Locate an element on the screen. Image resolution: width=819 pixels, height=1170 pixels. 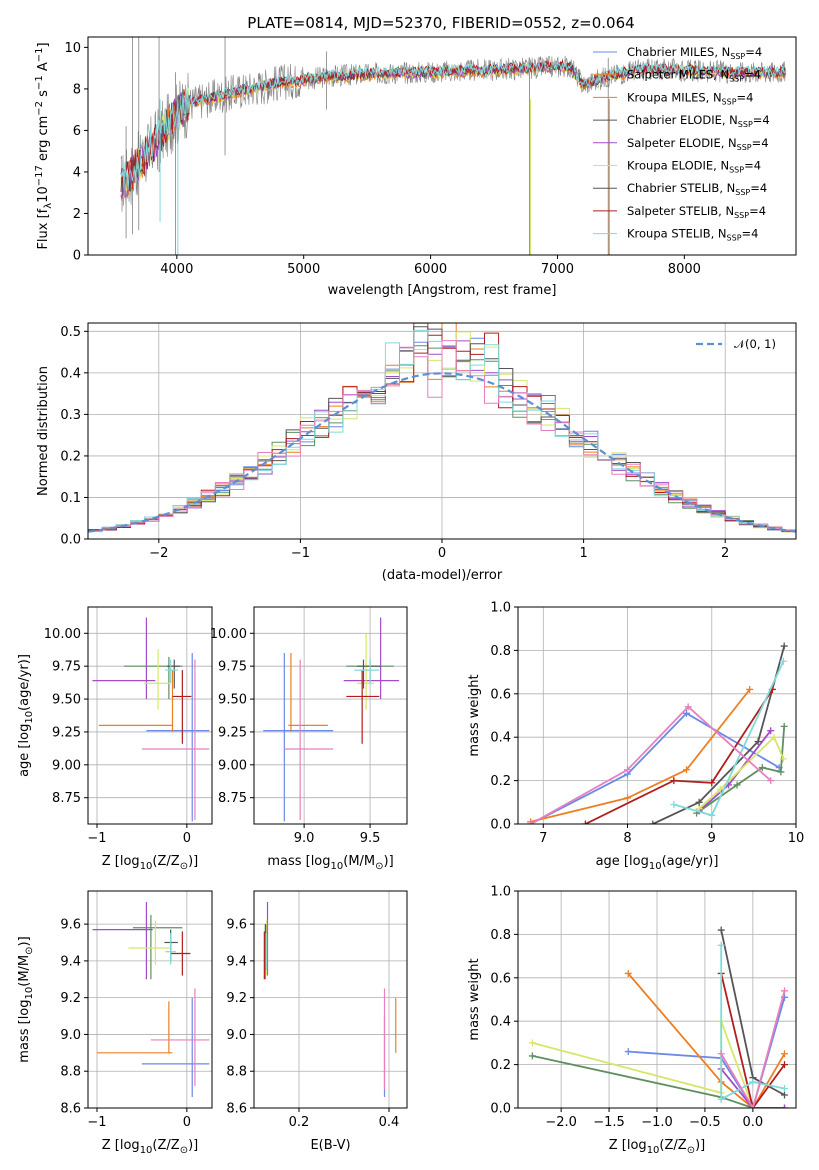
y-axis-label: mass [log10(M/M⊙)] is located at coordinates (26, 999).